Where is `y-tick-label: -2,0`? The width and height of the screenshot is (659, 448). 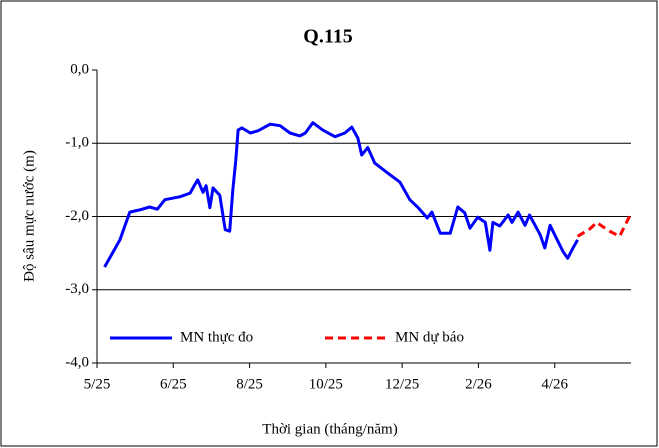
y-tick-label: -2,0 is located at coordinates (77, 216).